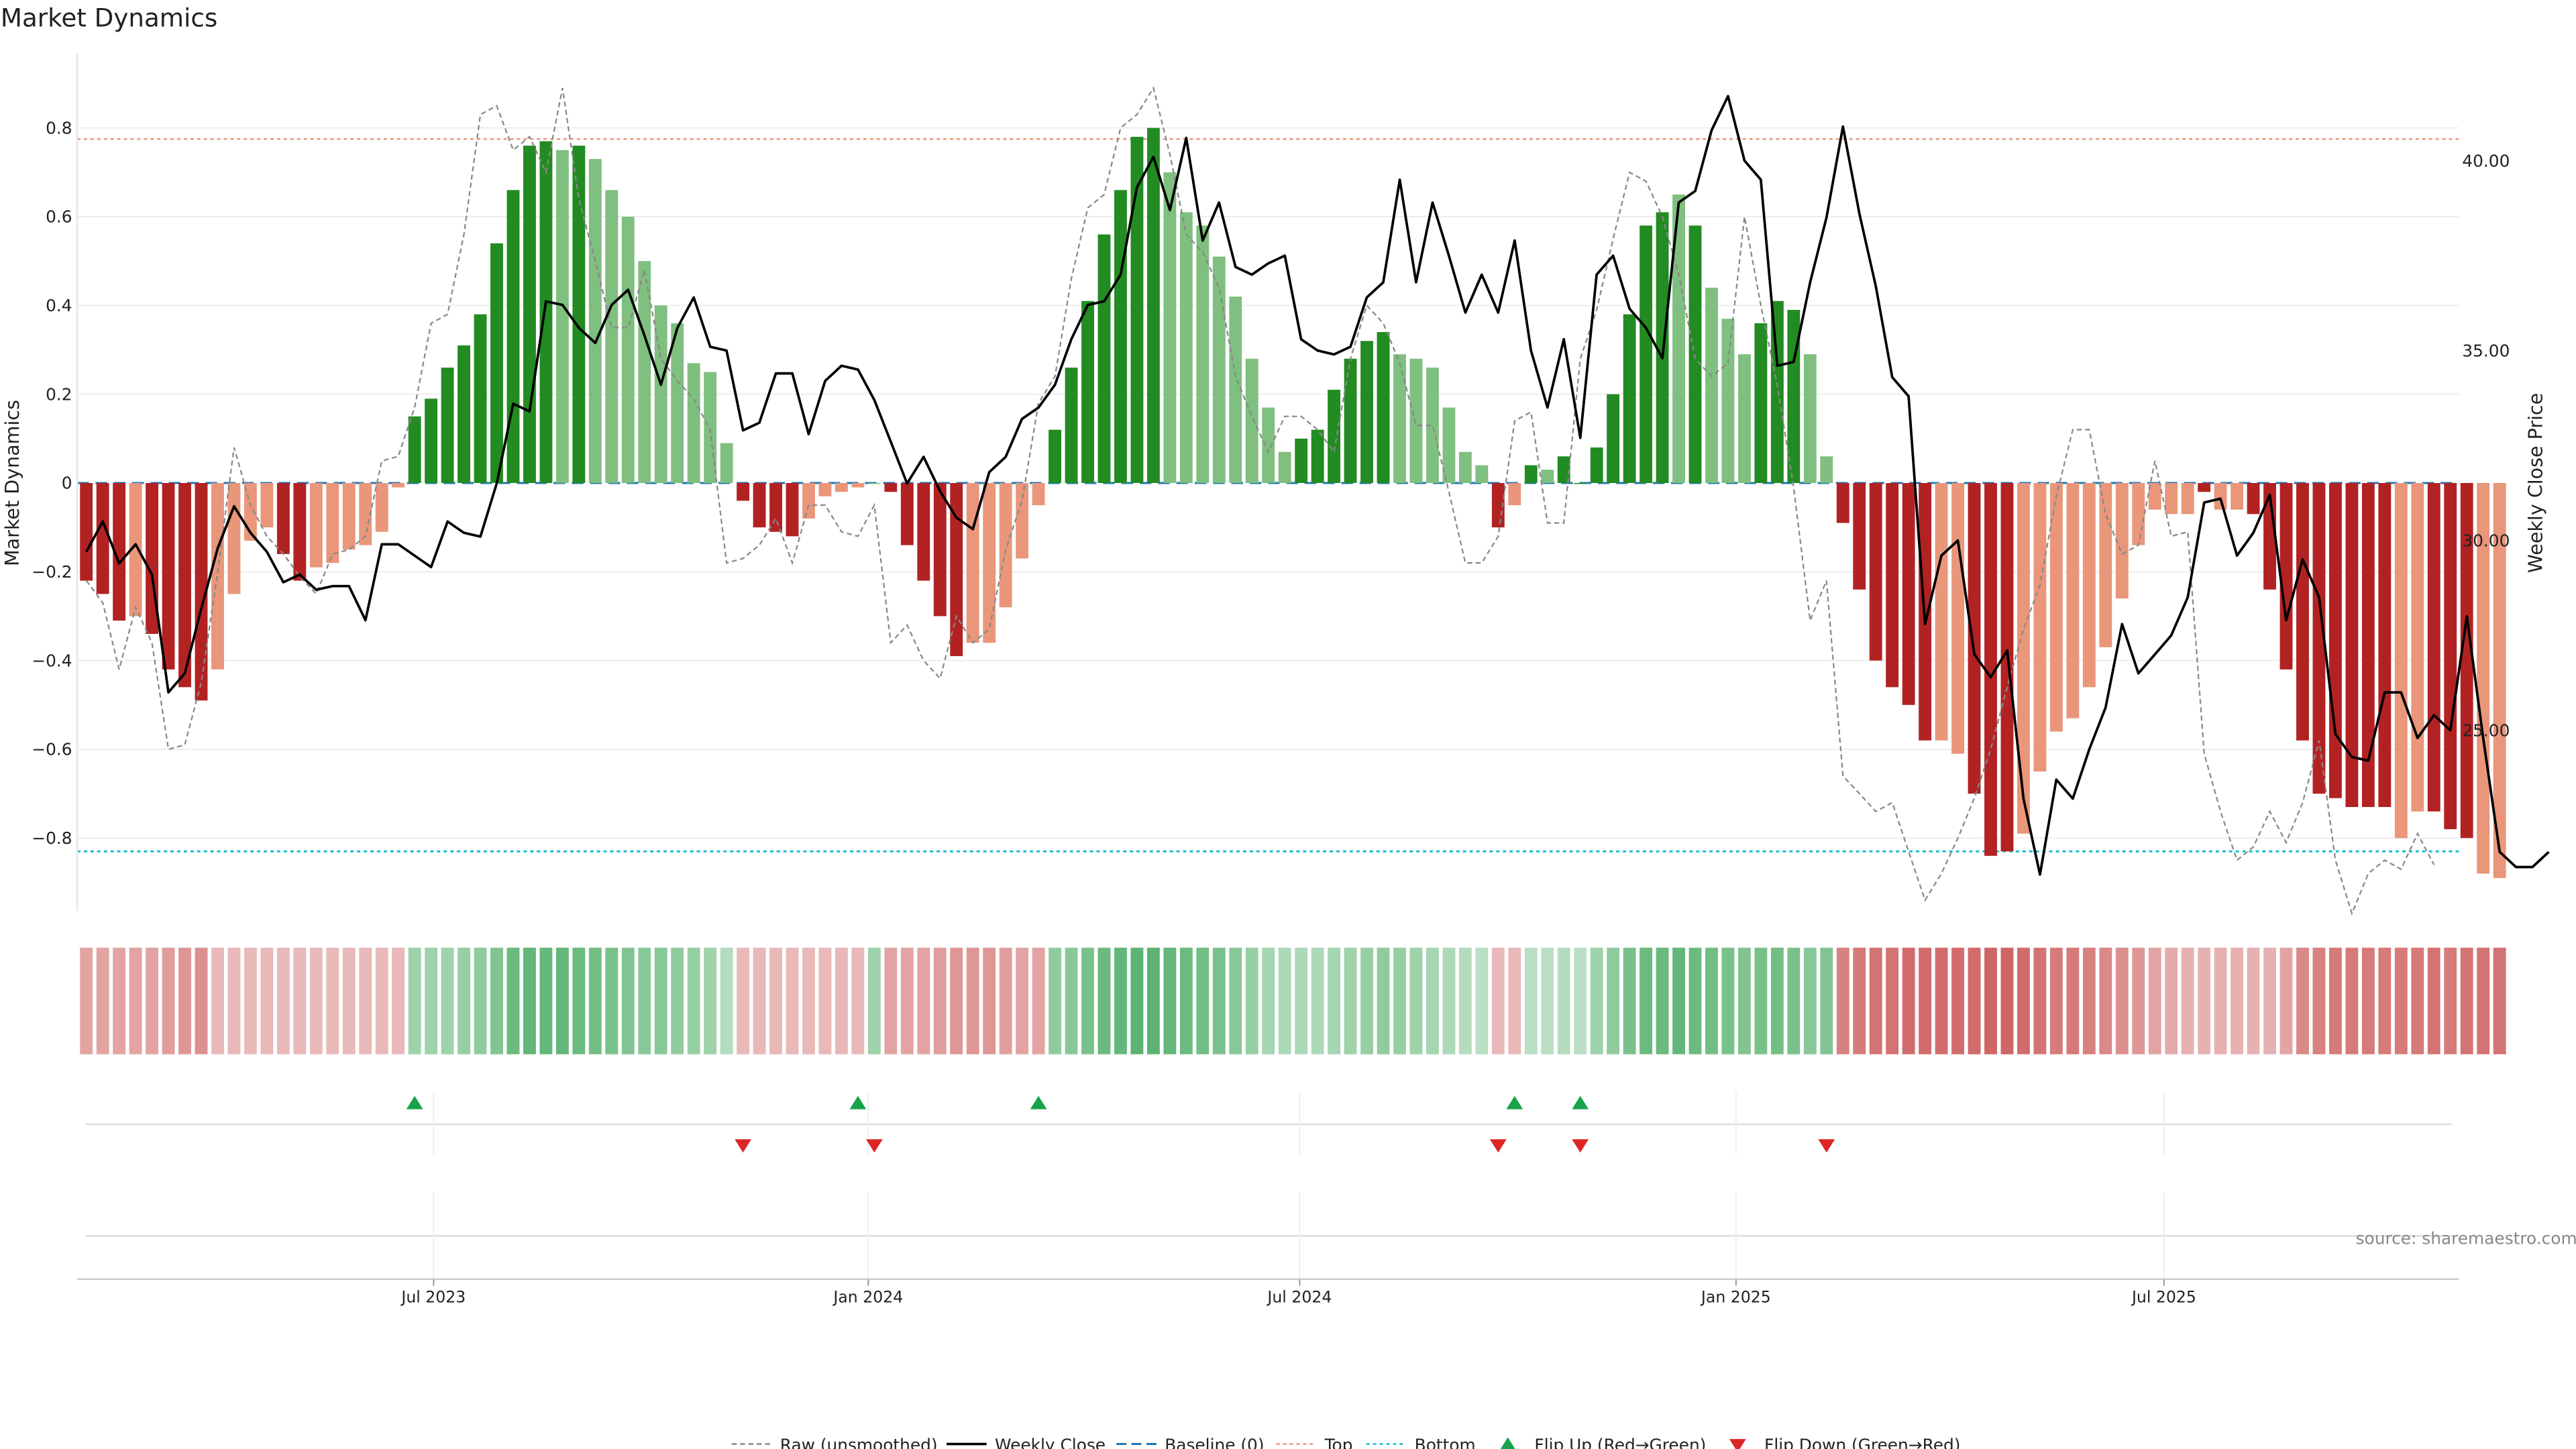 The width and height of the screenshot is (2576, 1449). Describe the element at coordinates (1050, 1442) in the screenshot. I see `legend-close-label: Weekly Close` at that location.